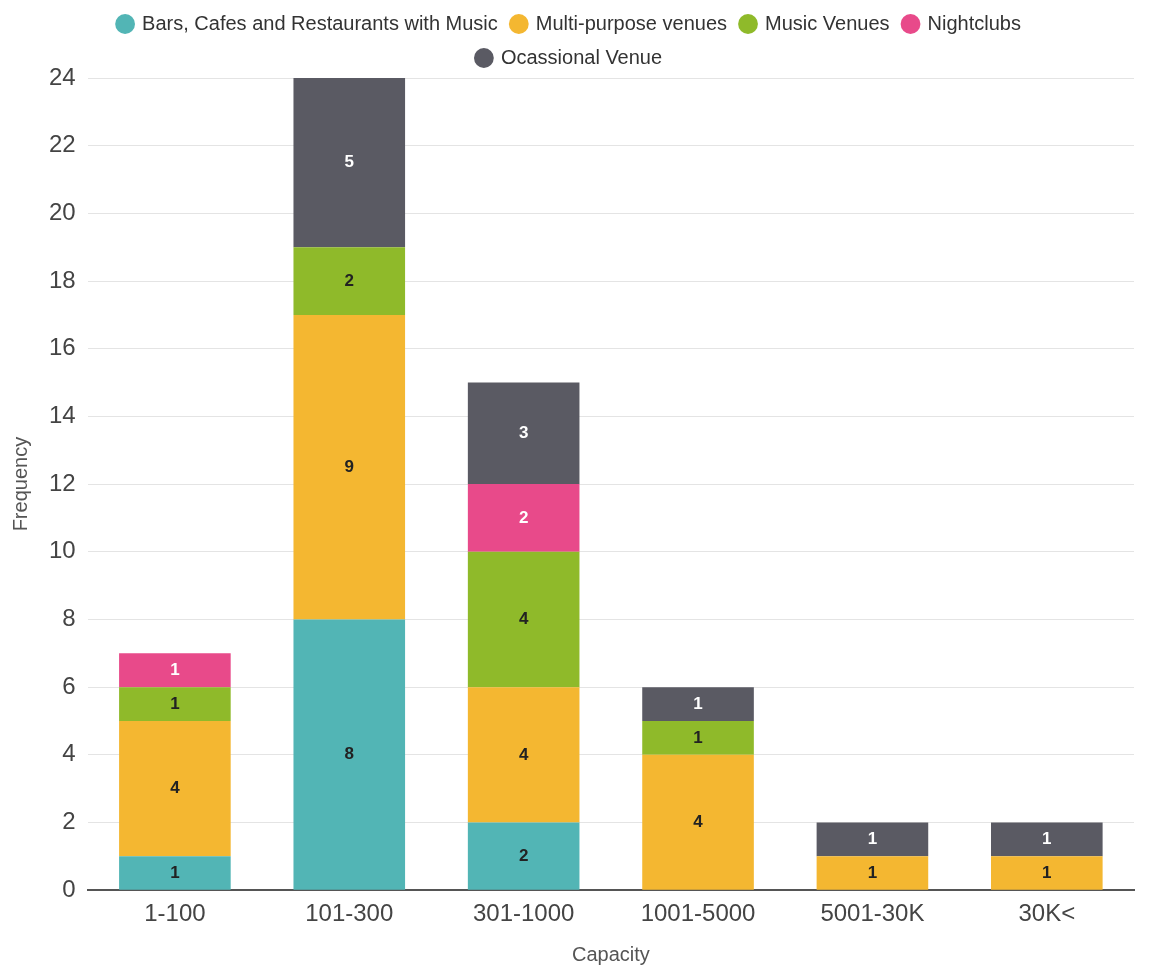 Image resolution: width=1159 pixels, height=971 pixels. Describe the element at coordinates (581, 56) in the screenshot. I see `legend-label: Ocassional Venue` at that location.